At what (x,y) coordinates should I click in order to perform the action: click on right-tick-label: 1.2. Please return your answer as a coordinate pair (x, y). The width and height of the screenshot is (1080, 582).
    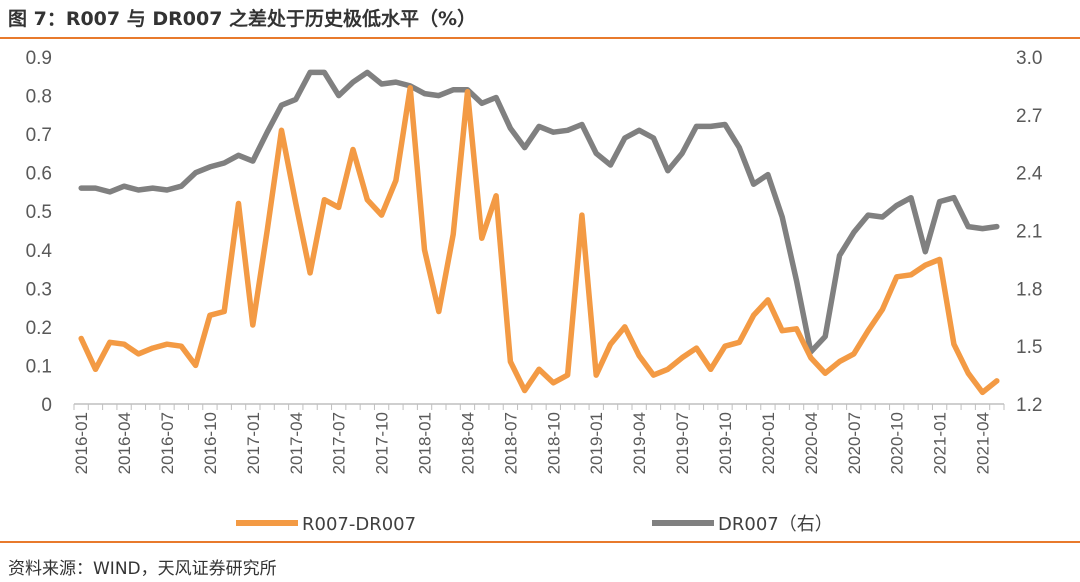
    Looking at the image, I should click on (1029, 405).